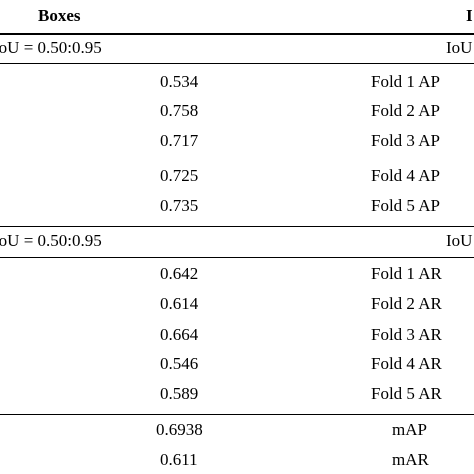 Image resolution: width=474 pixels, height=474 pixels. Describe the element at coordinates (406, 363) in the screenshot. I see `ar-fold-label: Fold 4 AR` at that location.